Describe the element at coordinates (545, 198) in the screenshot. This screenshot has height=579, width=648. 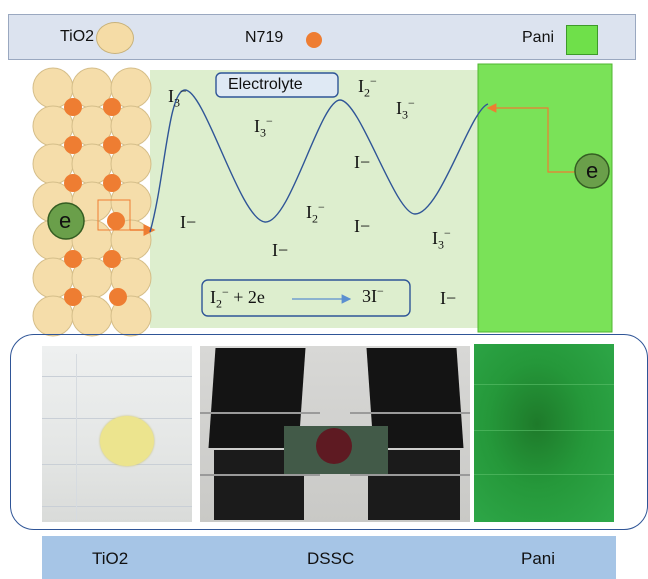
I see `pani-electrode` at that location.